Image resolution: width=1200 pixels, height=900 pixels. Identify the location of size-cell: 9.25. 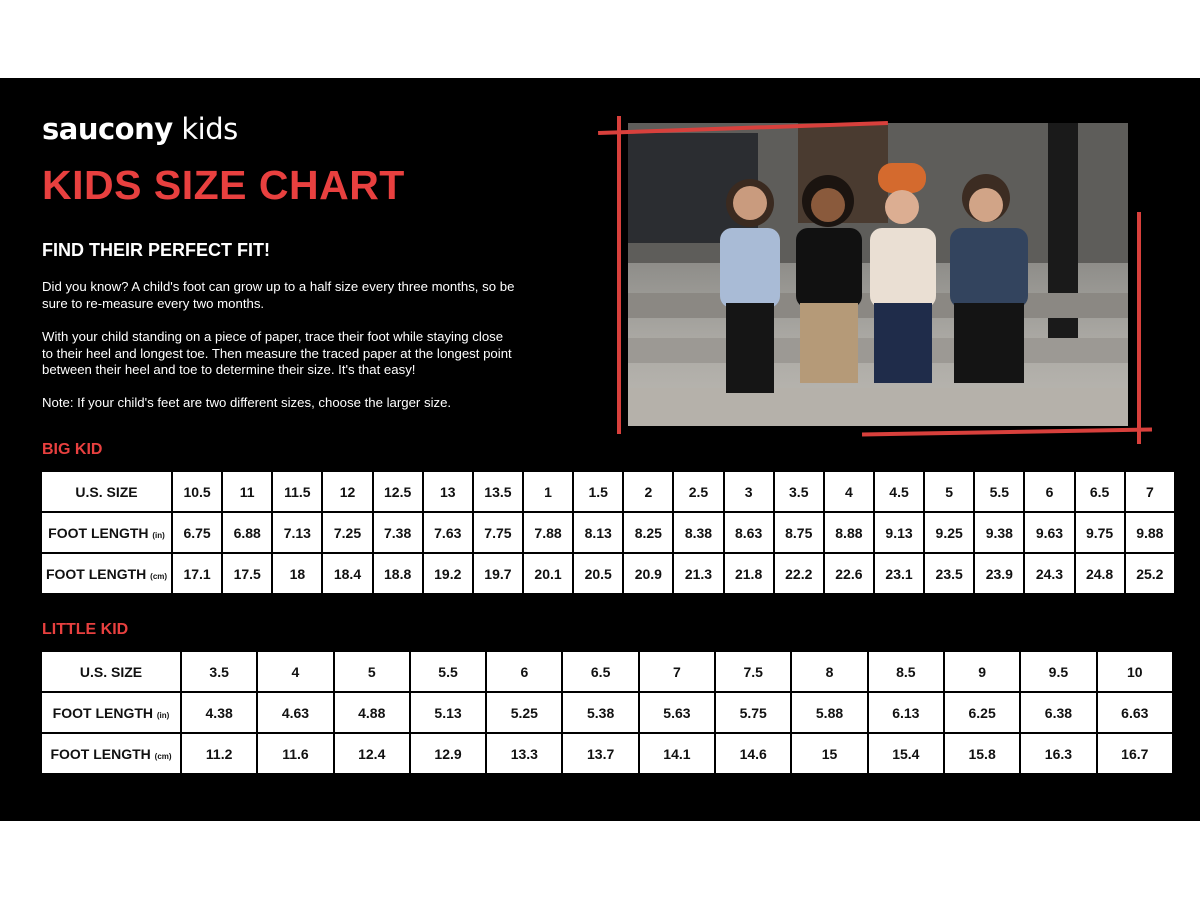
(949, 532).